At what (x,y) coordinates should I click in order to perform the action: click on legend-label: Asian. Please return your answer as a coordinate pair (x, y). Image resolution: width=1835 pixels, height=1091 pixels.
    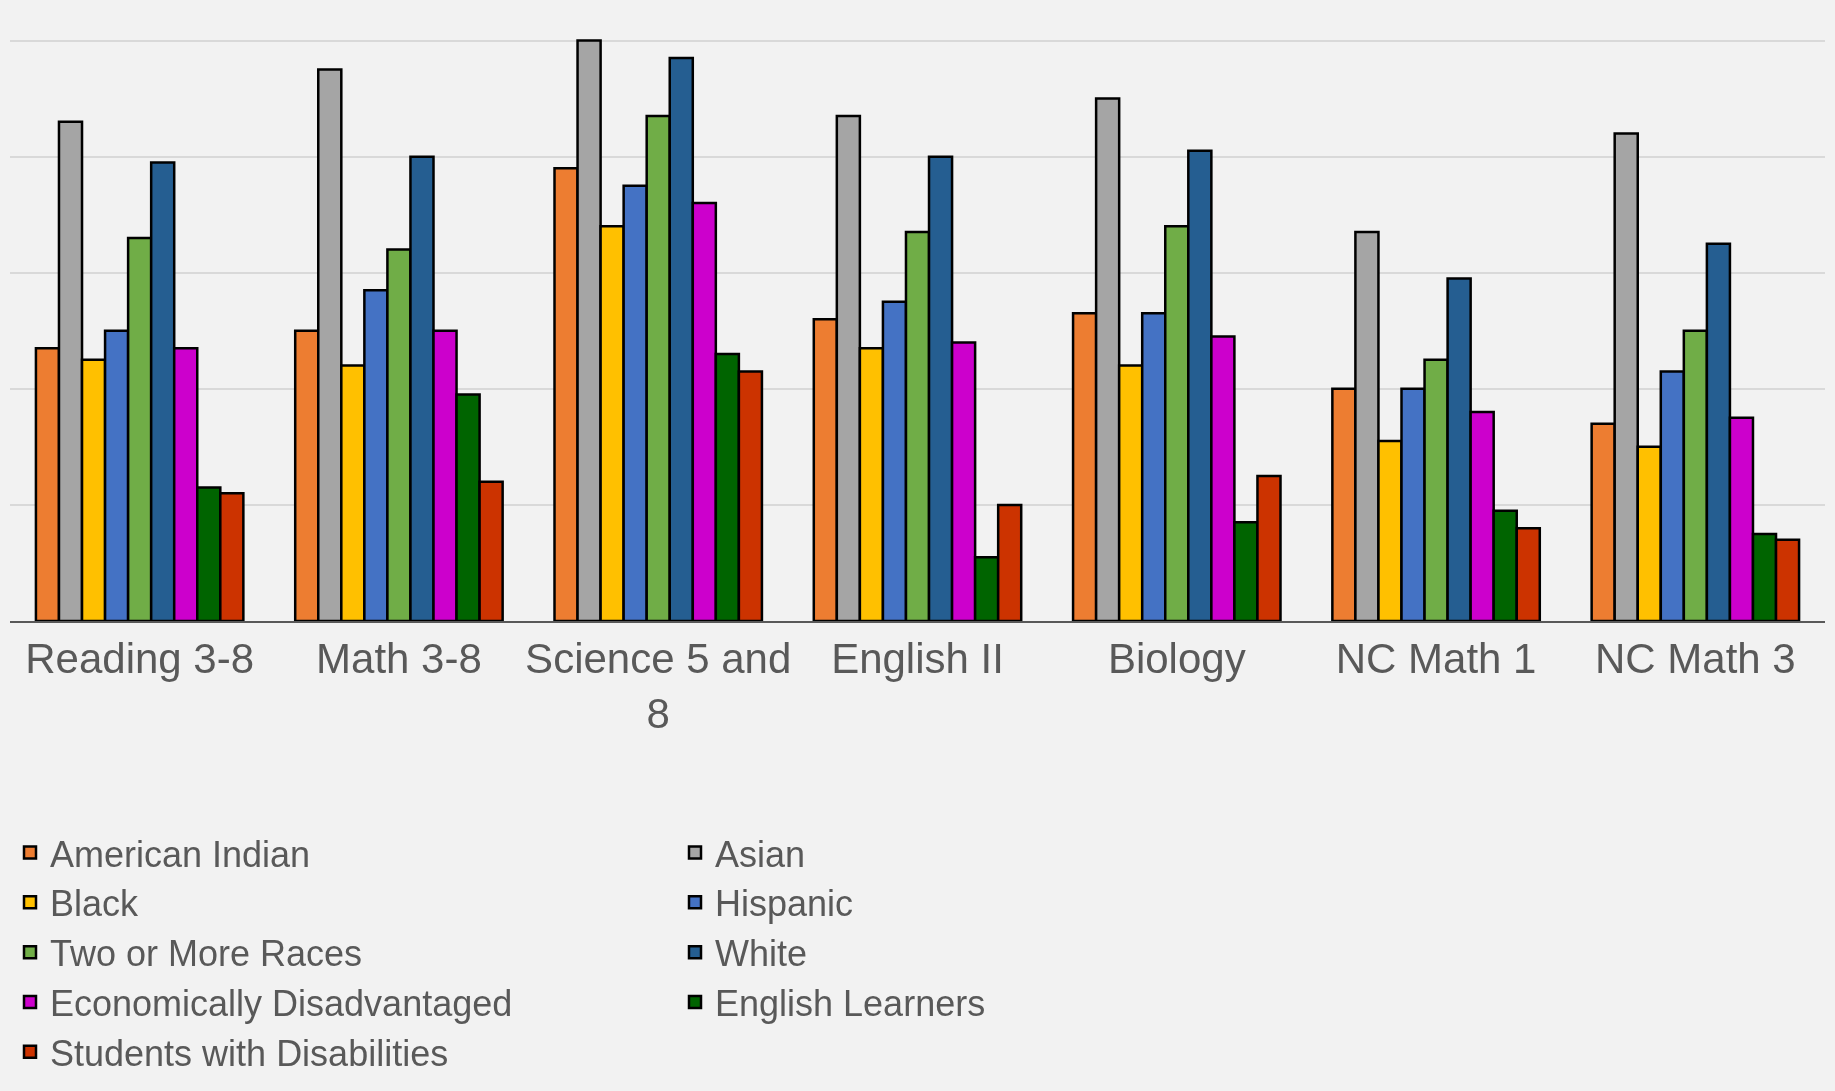
    Looking at the image, I should click on (760, 854).